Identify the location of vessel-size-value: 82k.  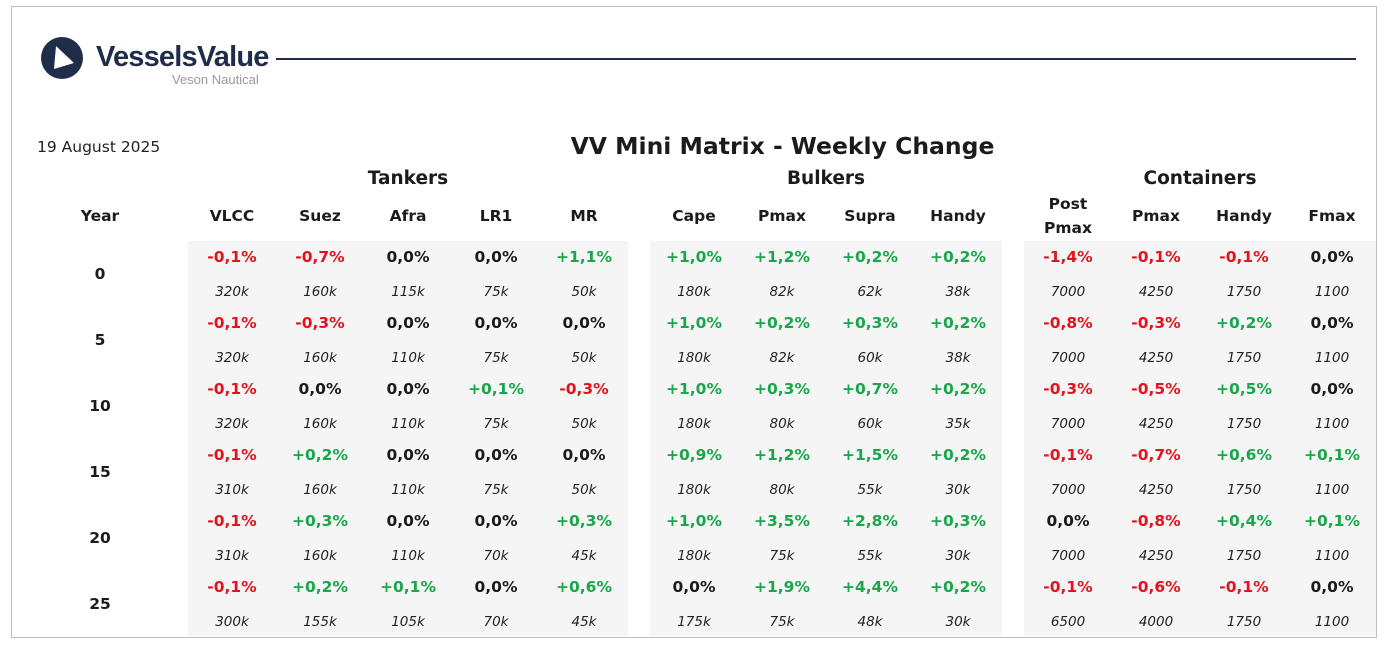
(782, 292).